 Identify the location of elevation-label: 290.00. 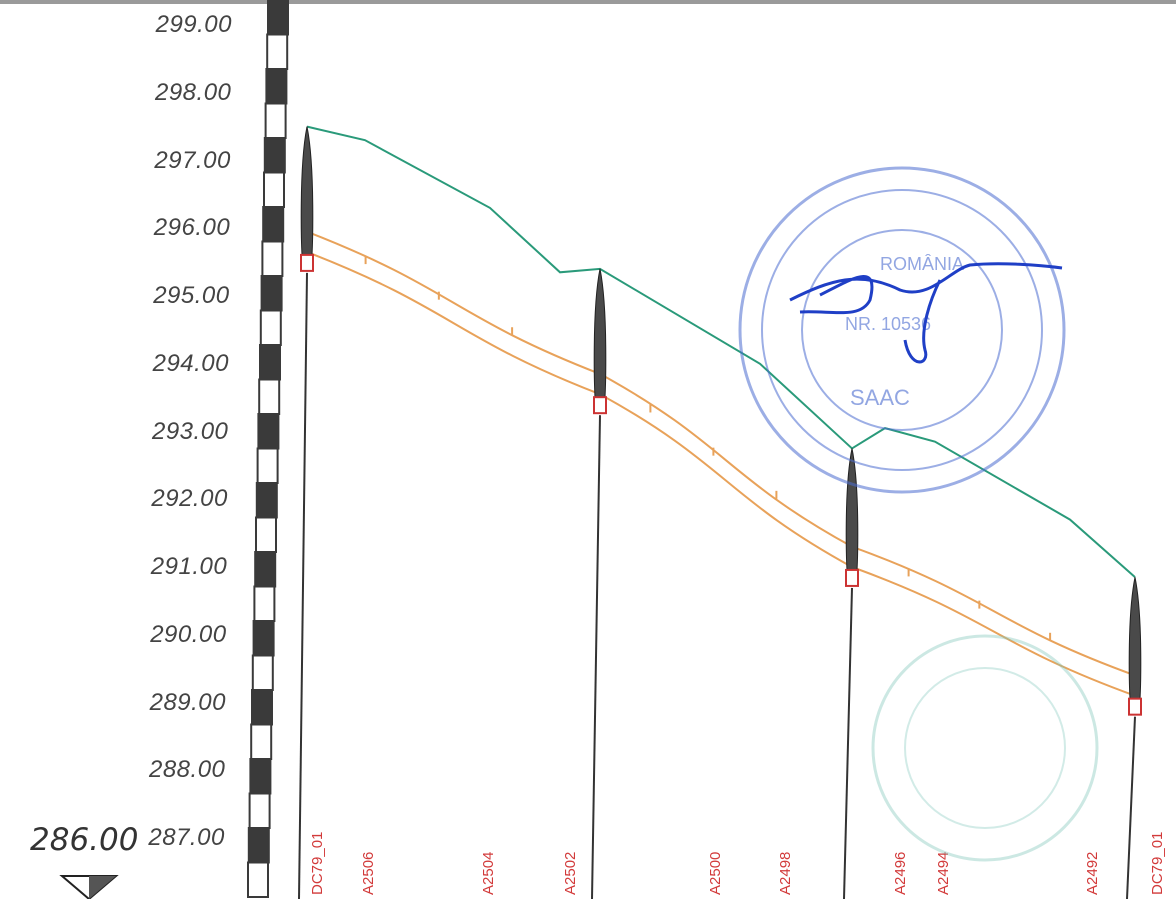
(188, 634).